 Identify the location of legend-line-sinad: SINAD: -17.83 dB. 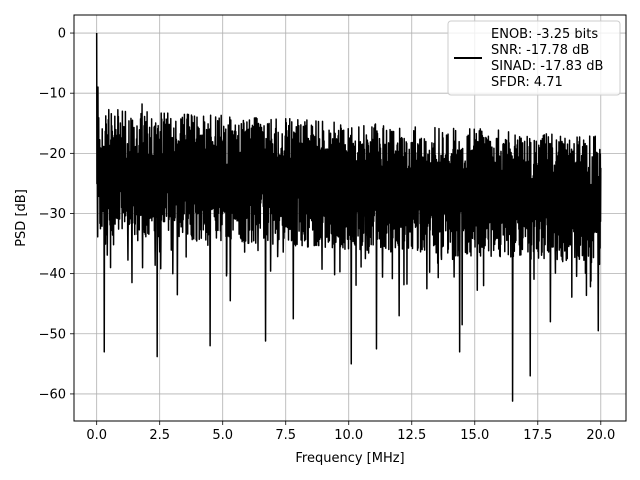
(547, 66).